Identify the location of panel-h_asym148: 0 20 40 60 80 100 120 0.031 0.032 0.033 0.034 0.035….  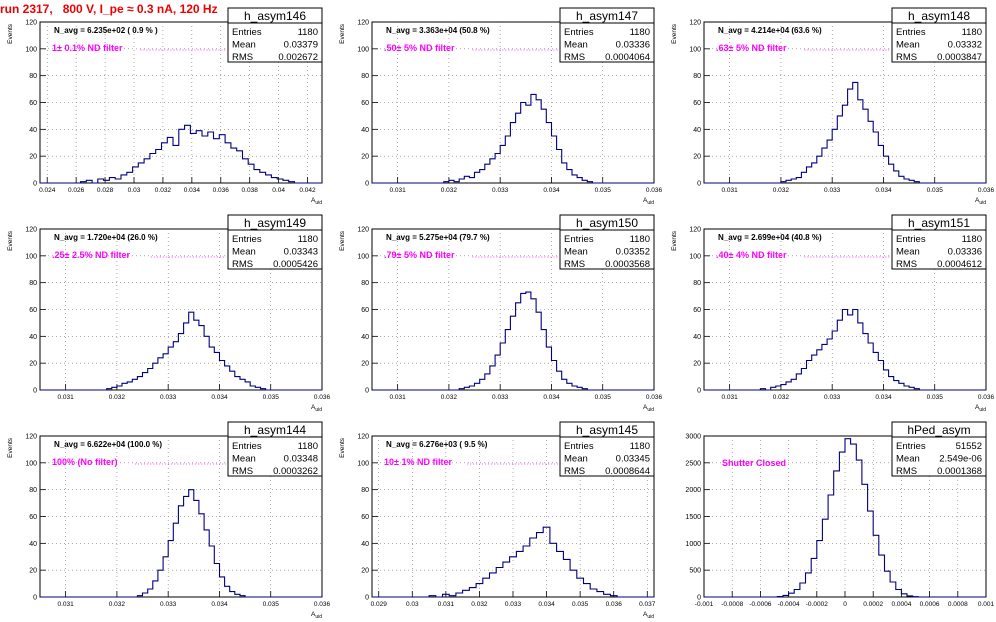
(833, 106).